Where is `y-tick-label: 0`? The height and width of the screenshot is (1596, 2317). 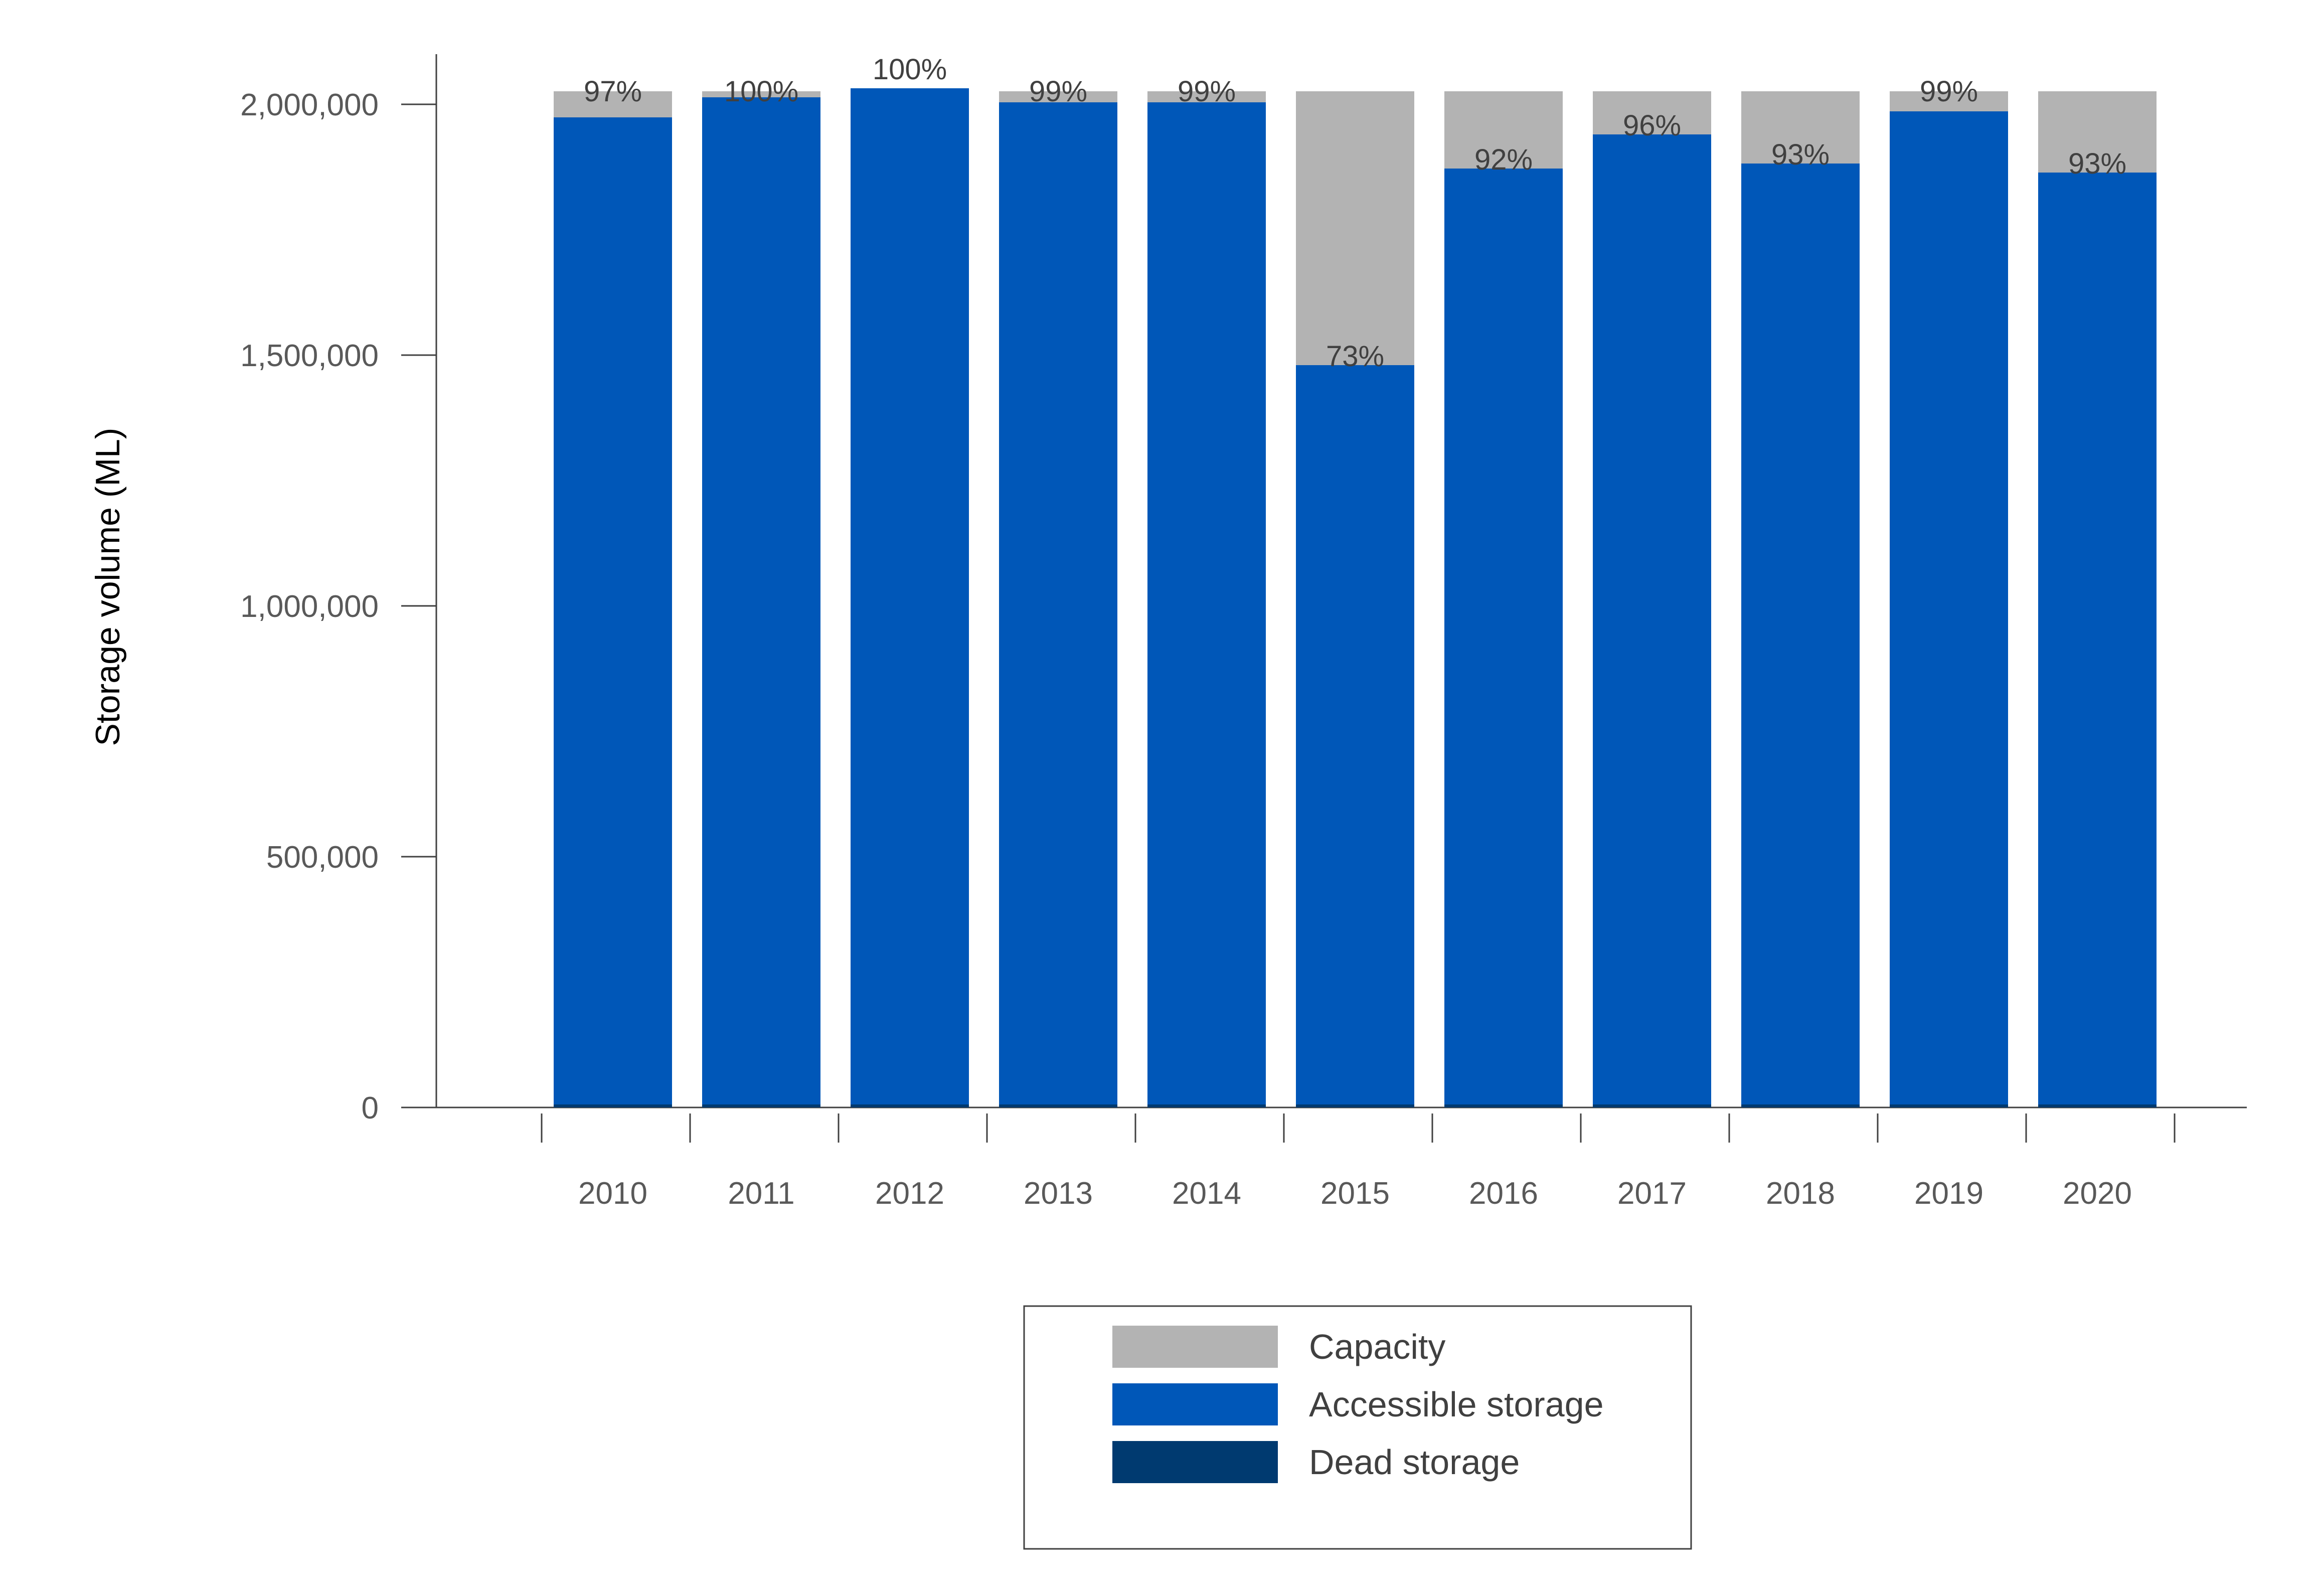 y-tick-label: 0 is located at coordinates (370, 1108).